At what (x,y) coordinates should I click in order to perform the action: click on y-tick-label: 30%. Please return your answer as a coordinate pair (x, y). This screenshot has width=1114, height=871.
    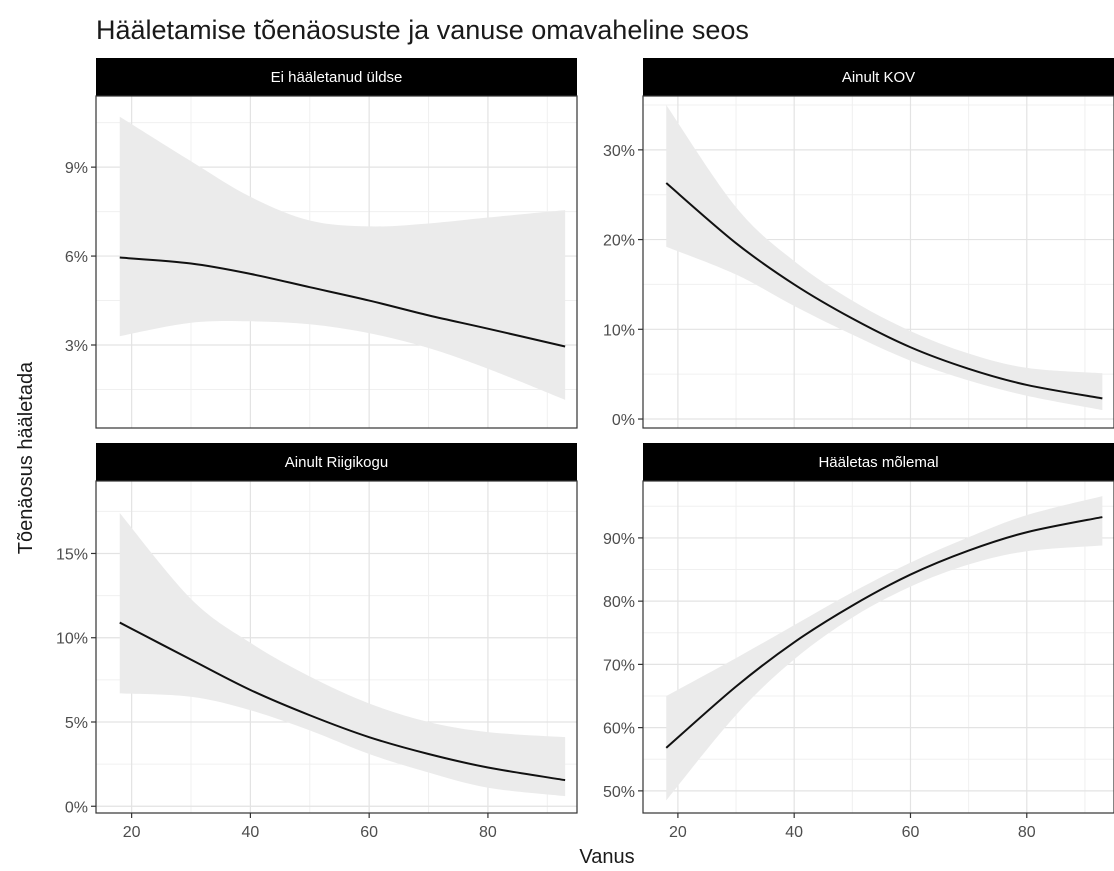
    Looking at the image, I should click on (619, 151).